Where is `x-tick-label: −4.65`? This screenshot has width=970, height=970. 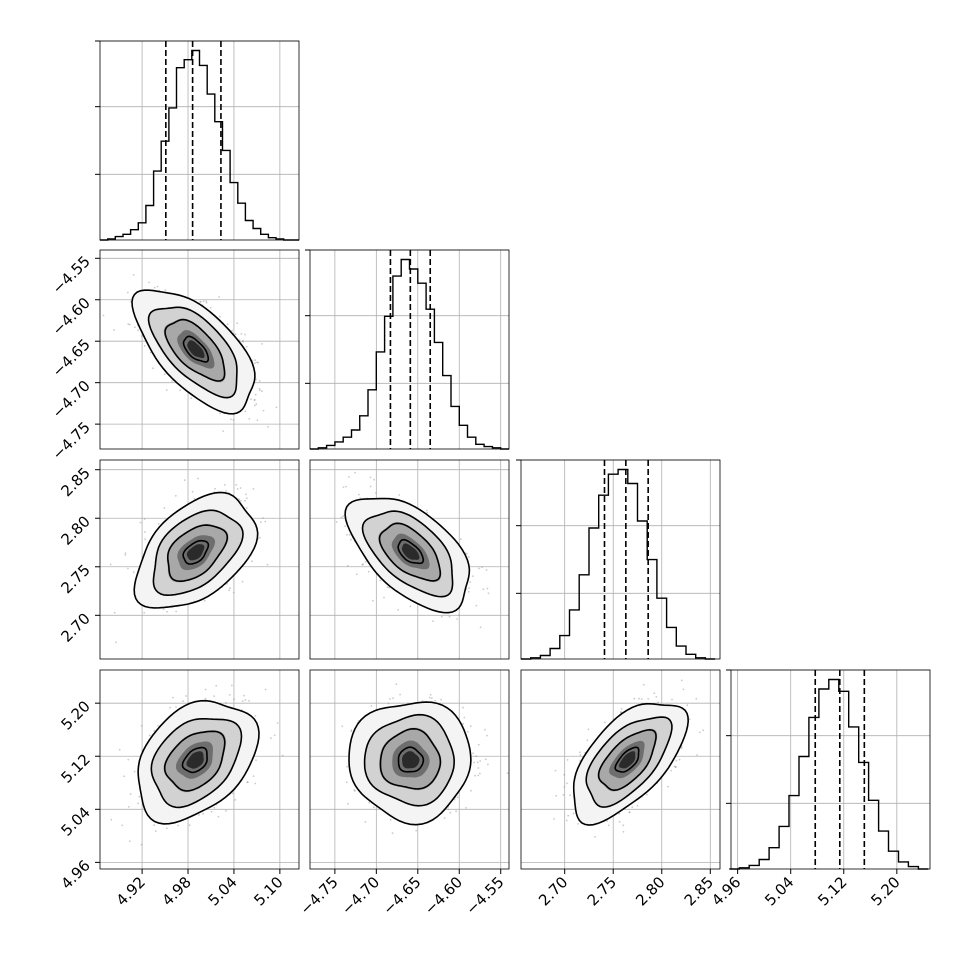 x-tick-label: −4.65 is located at coordinates (401, 895).